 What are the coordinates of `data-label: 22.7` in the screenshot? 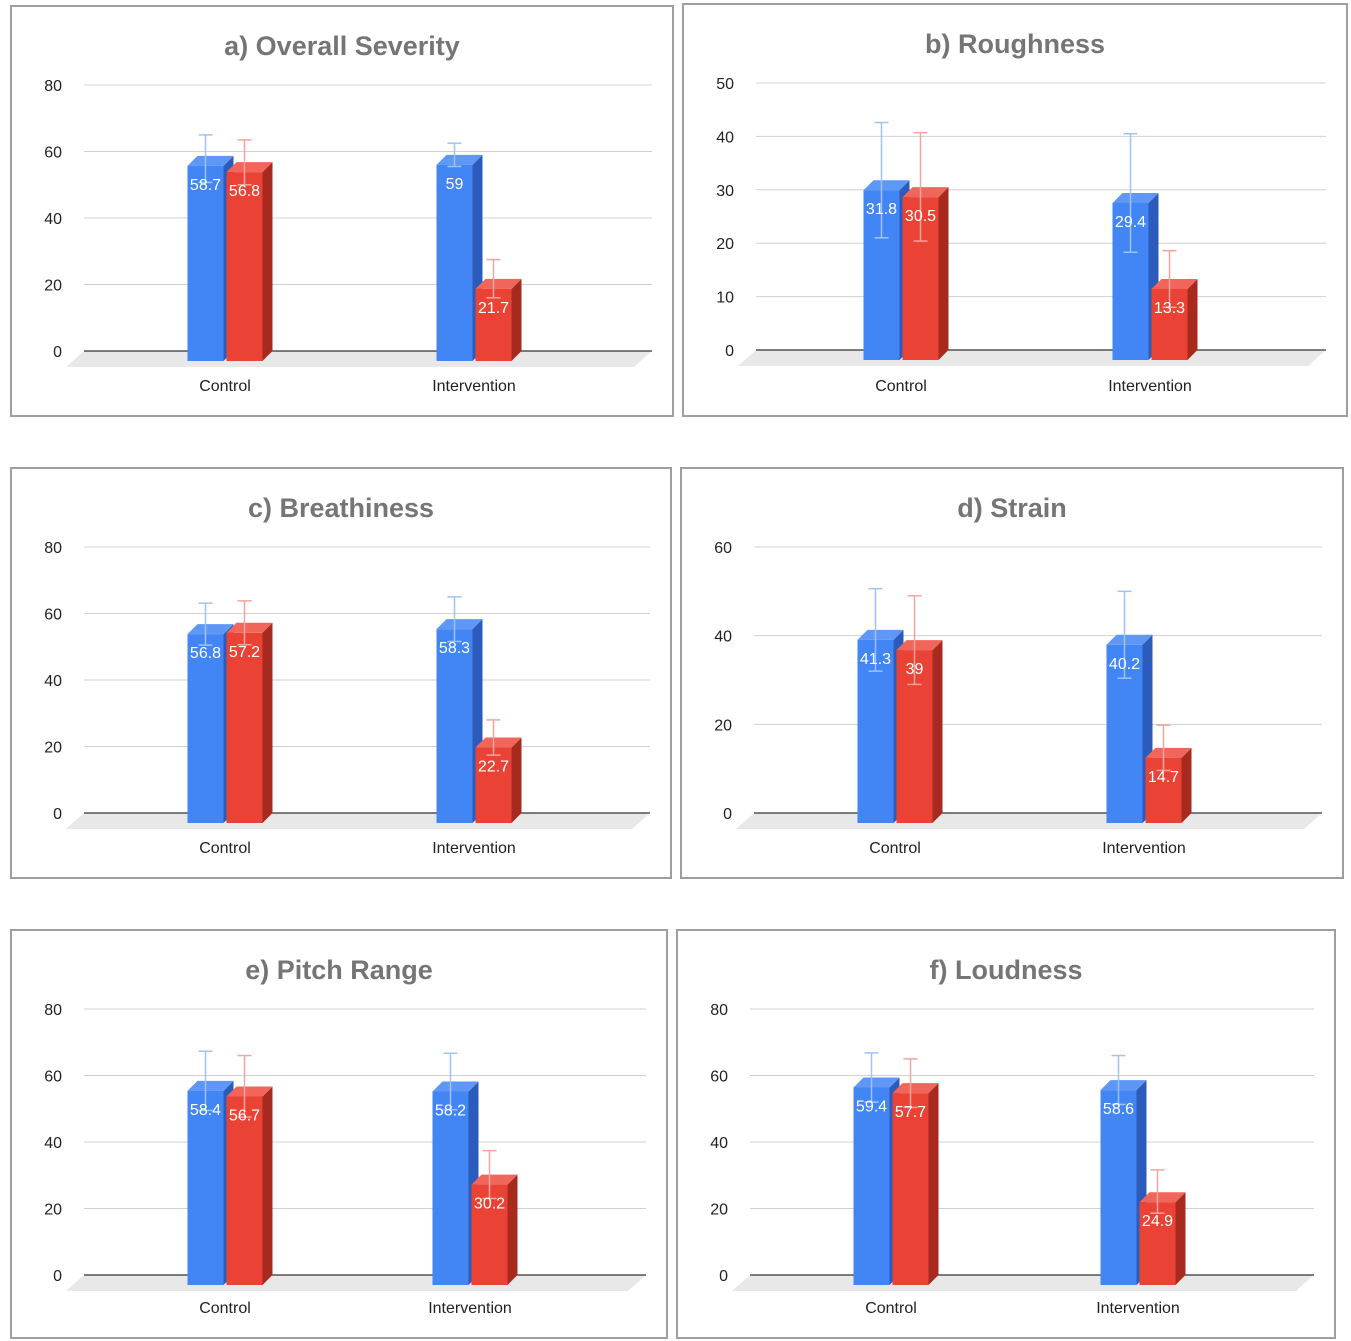 It's located at (493, 767).